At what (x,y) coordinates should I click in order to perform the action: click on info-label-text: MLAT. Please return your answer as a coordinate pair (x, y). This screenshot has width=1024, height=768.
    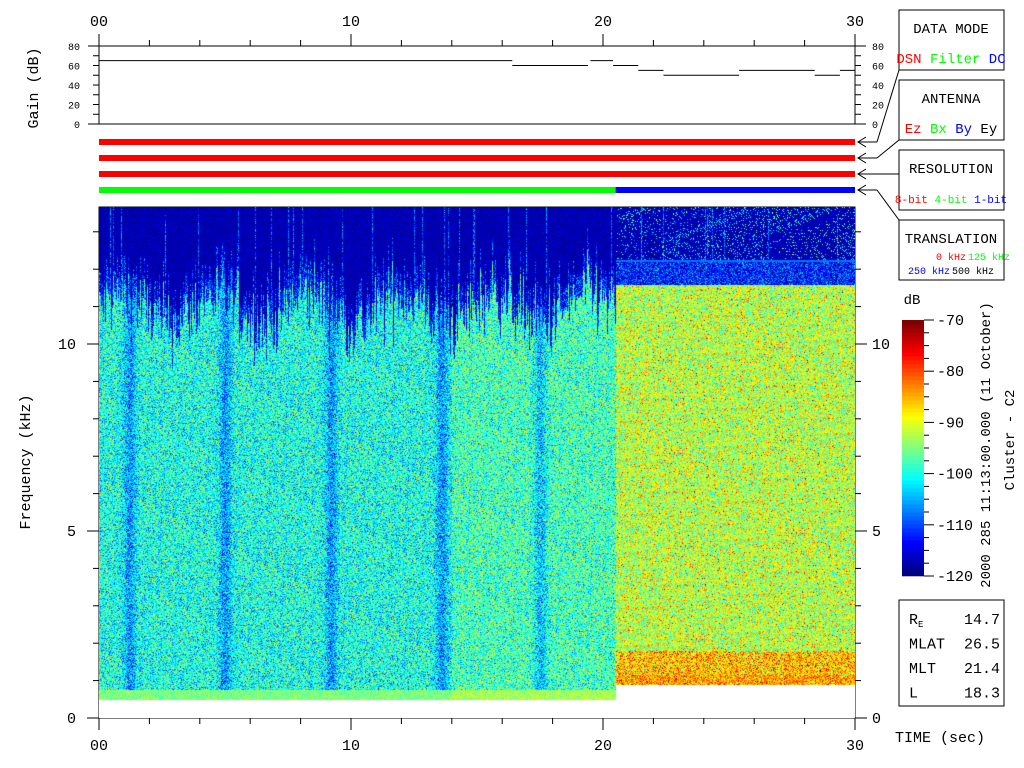
    Looking at the image, I should click on (927, 645).